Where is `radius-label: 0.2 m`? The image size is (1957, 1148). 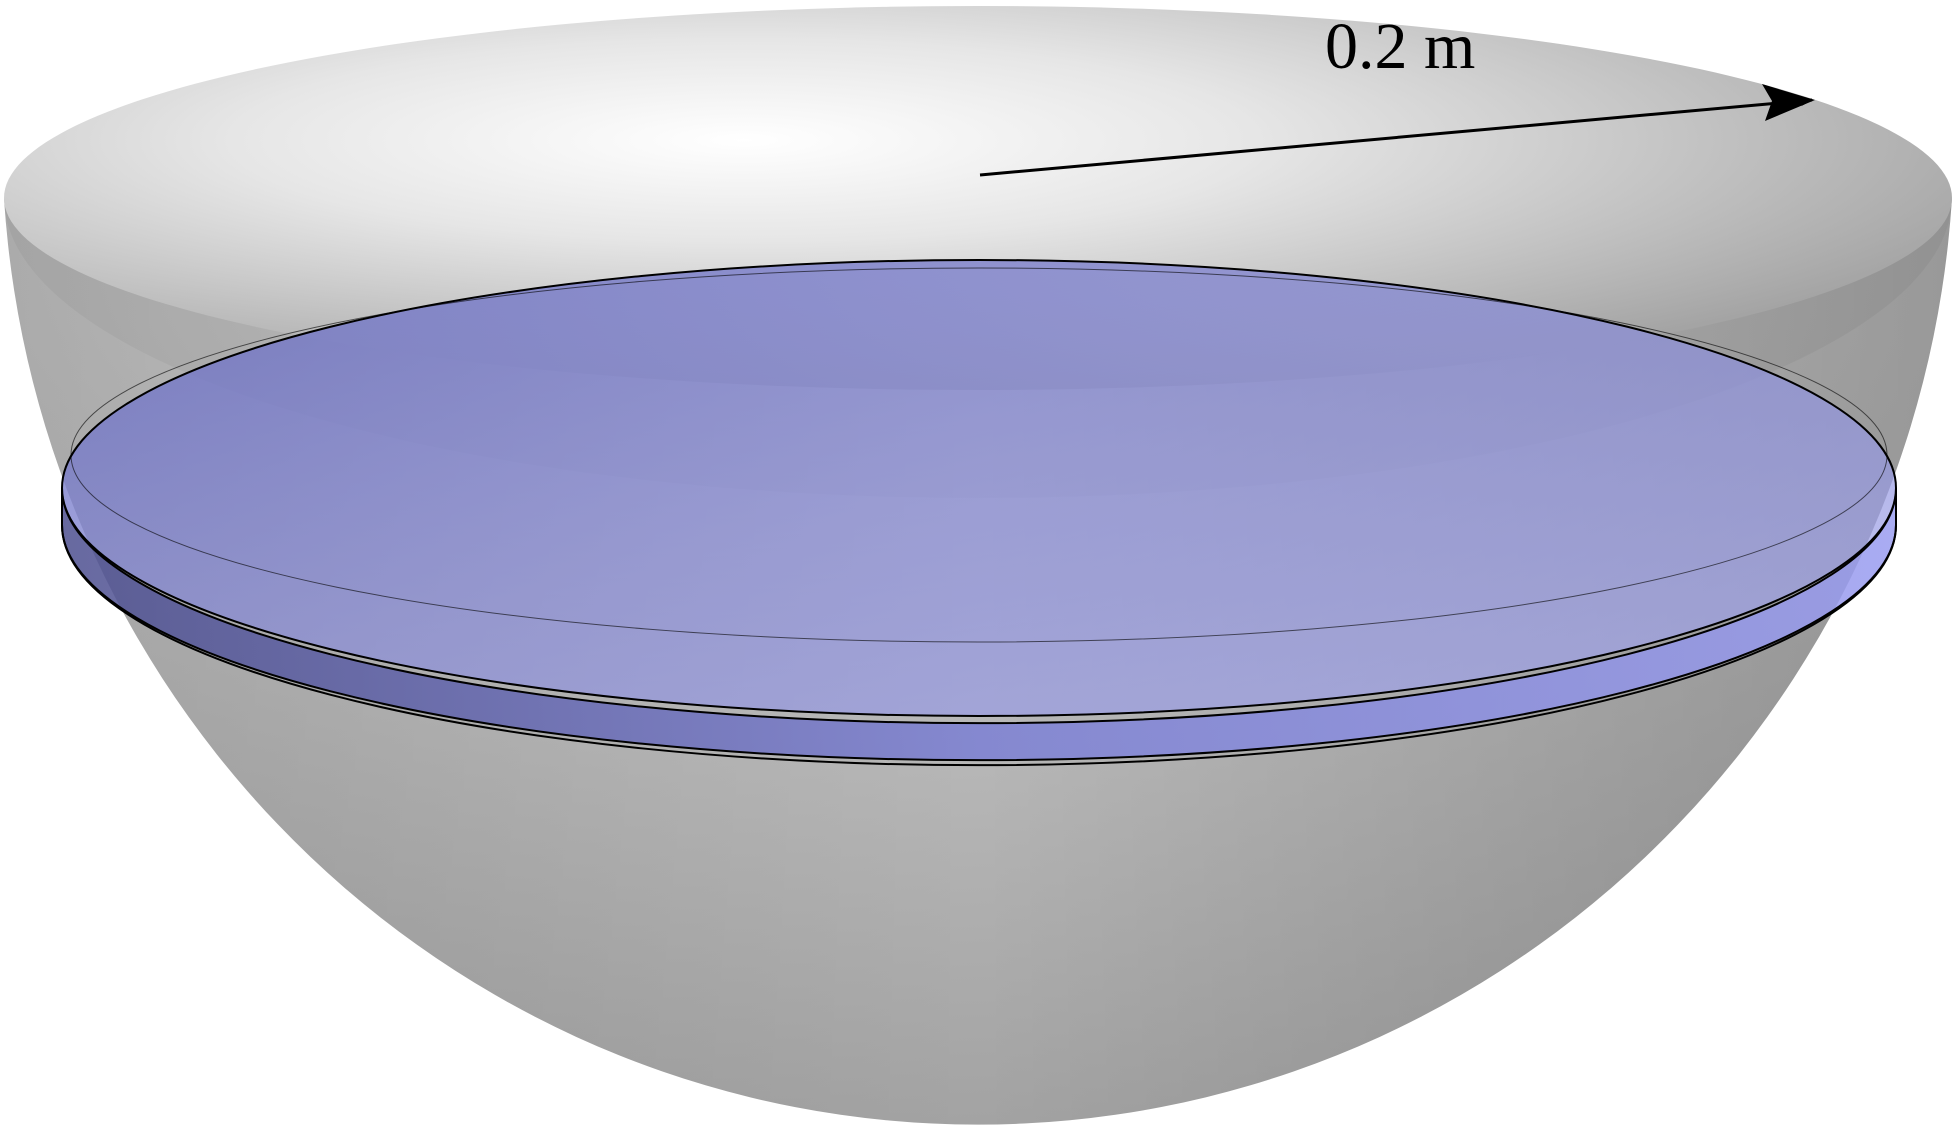
radius-label: 0.2 m is located at coordinates (1400, 46).